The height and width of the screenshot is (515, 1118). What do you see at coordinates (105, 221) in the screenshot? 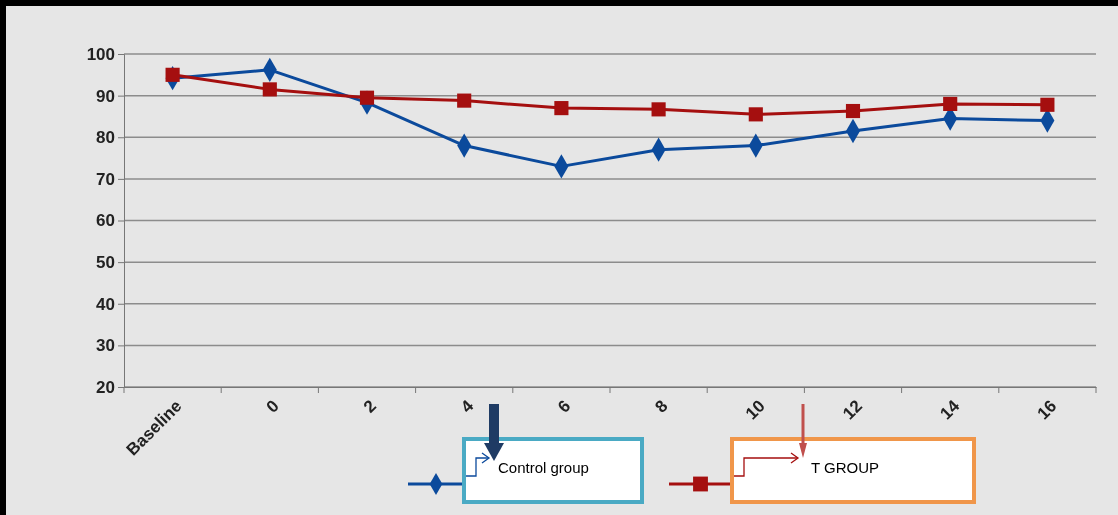
I see `y-tick-label: 60` at bounding box center [105, 221].